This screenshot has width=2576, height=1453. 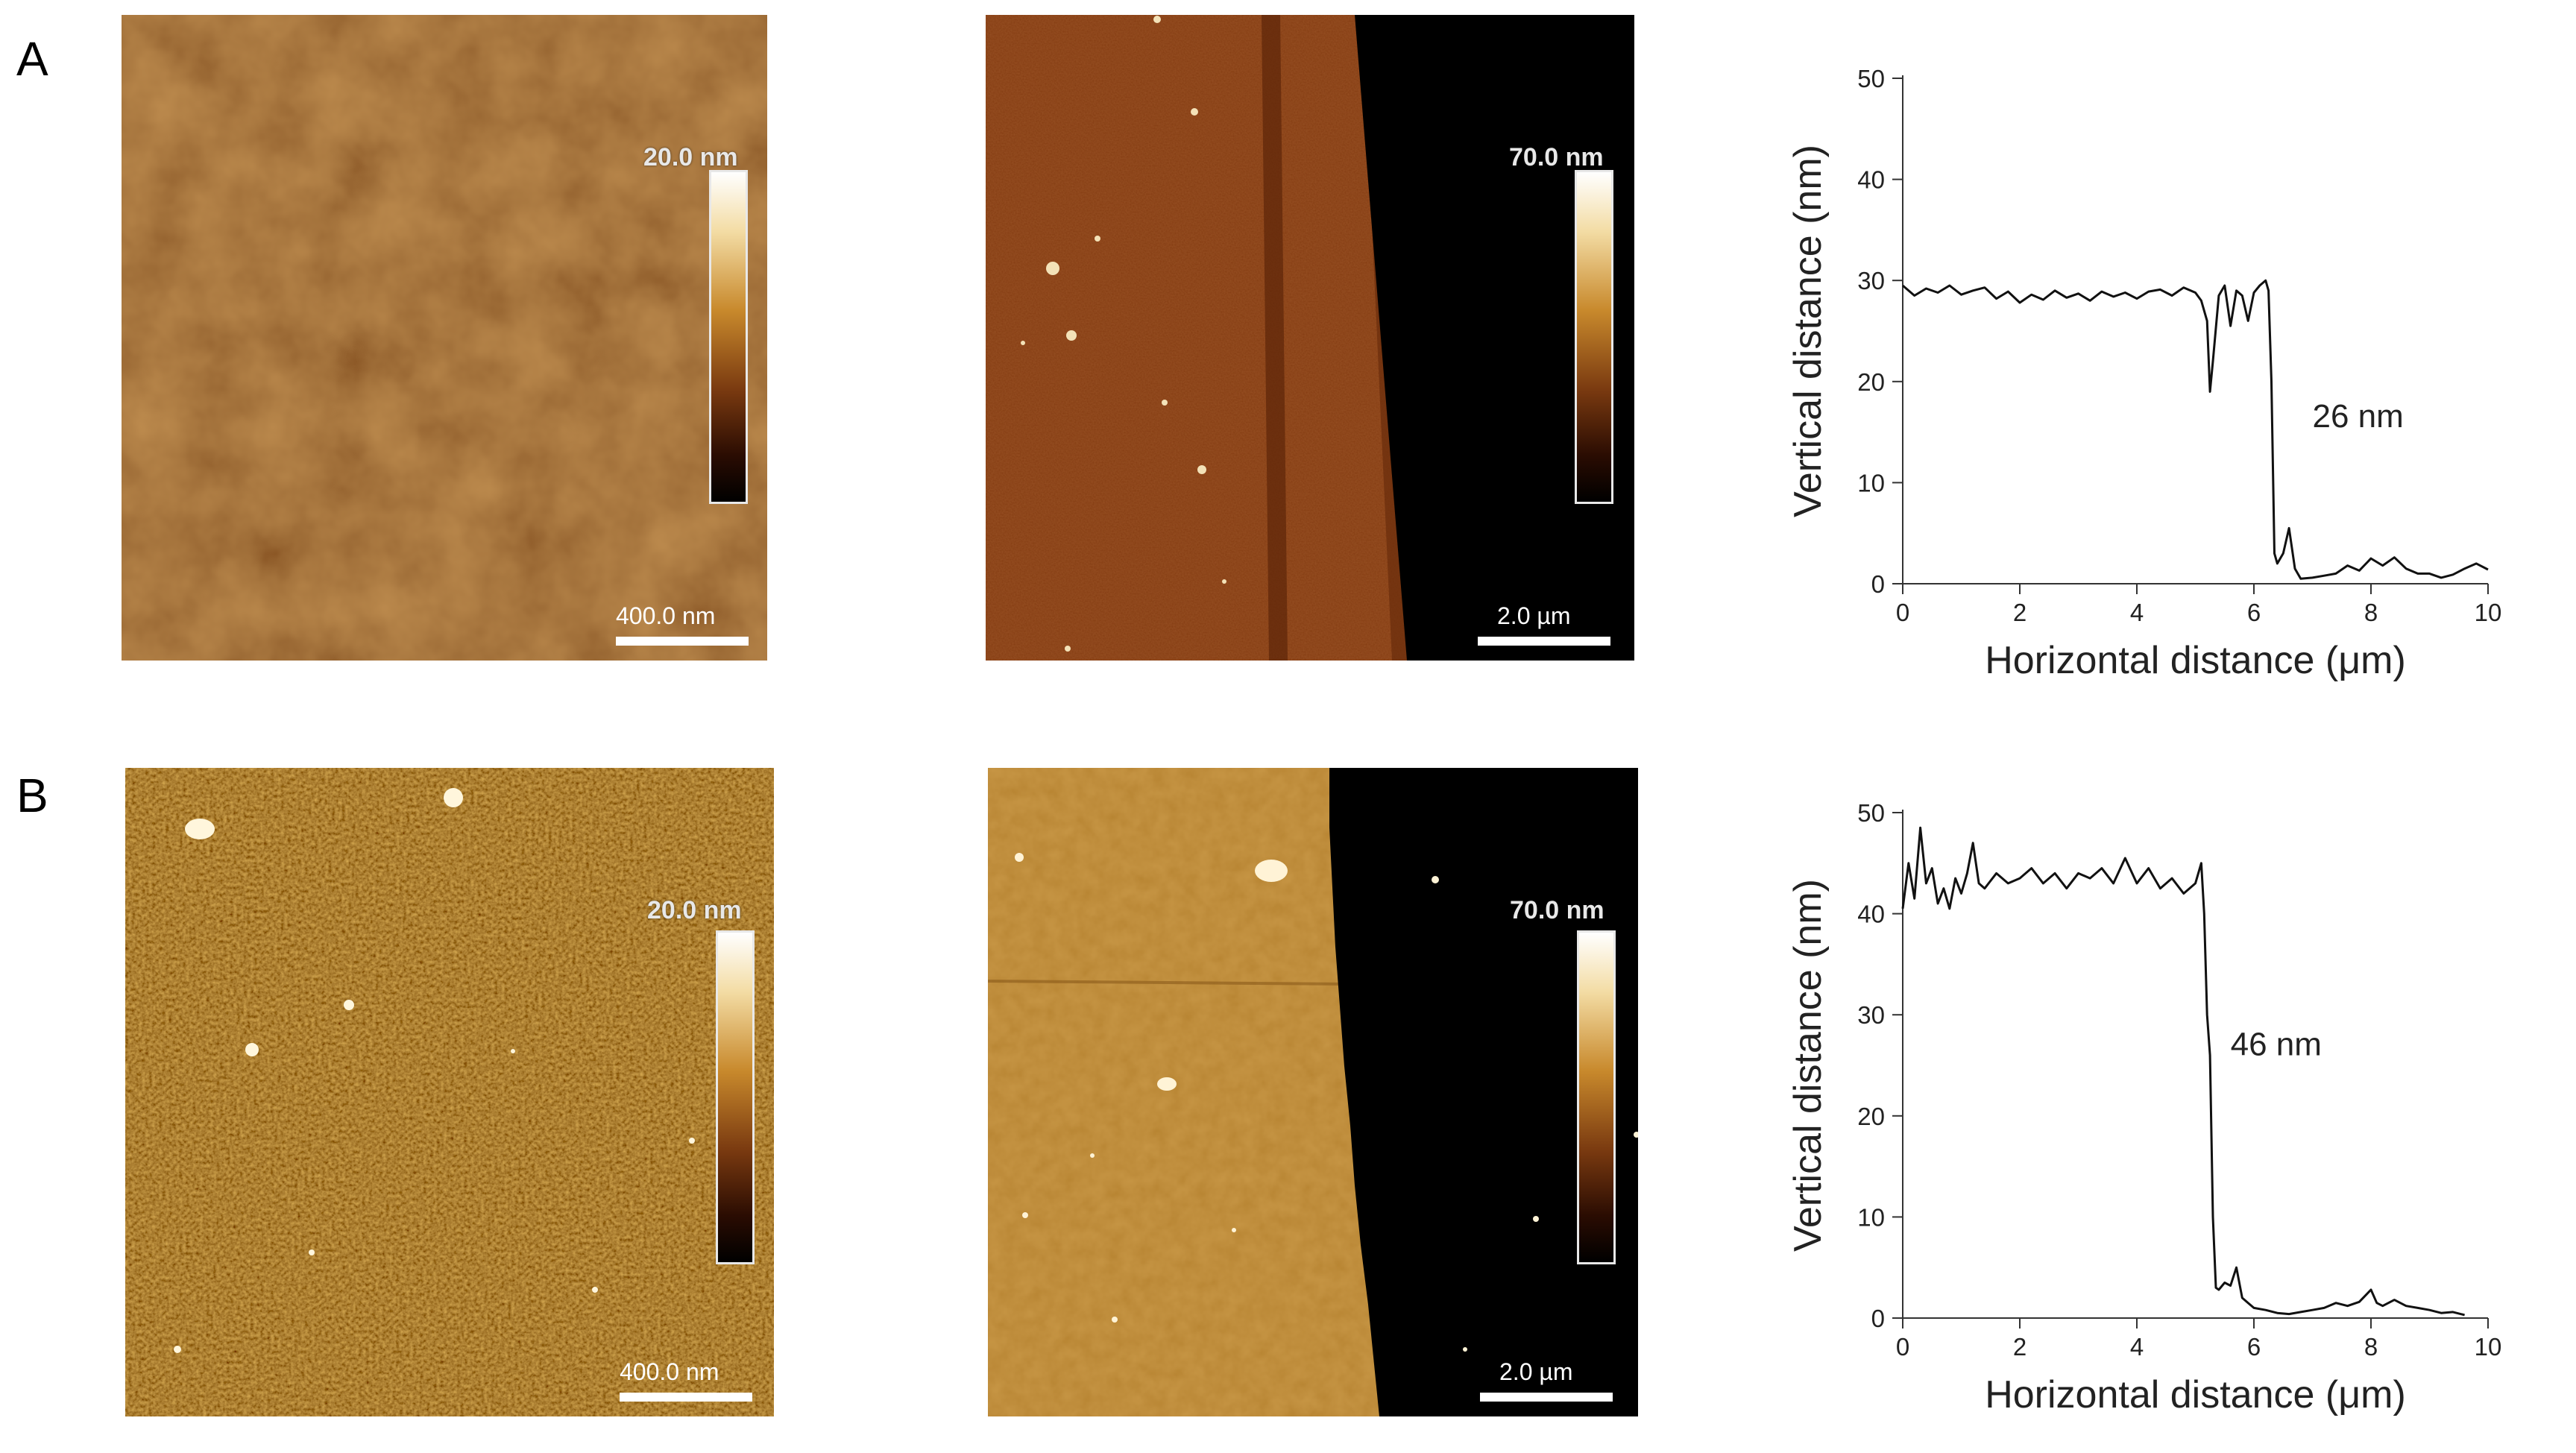 I want to click on panel-letter-b: B, so click(x=32, y=796).